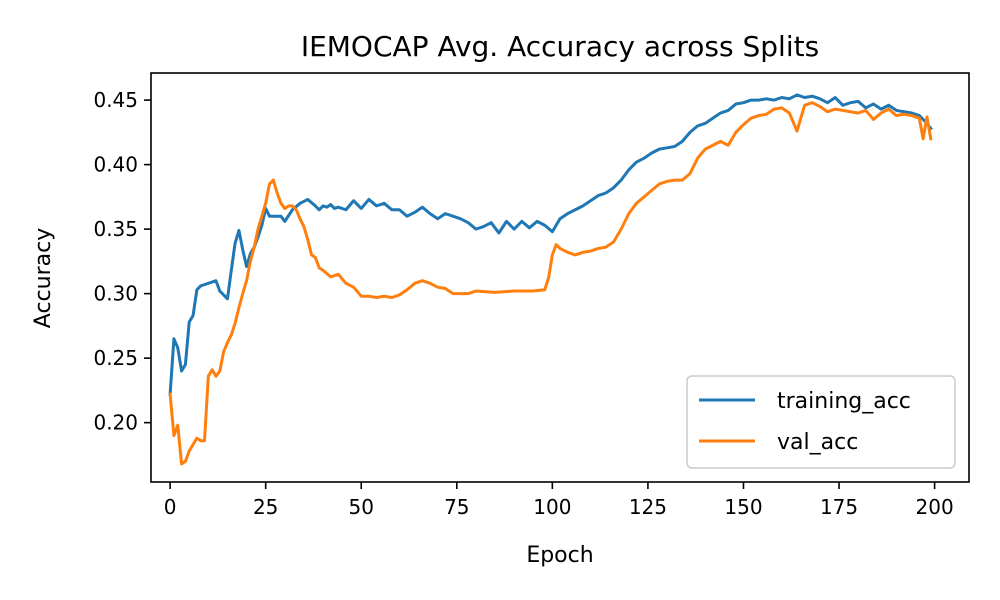 The image size is (1000, 600). Describe the element at coordinates (821, 422) in the screenshot. I see `legend: training_acc val_acc` at that location.